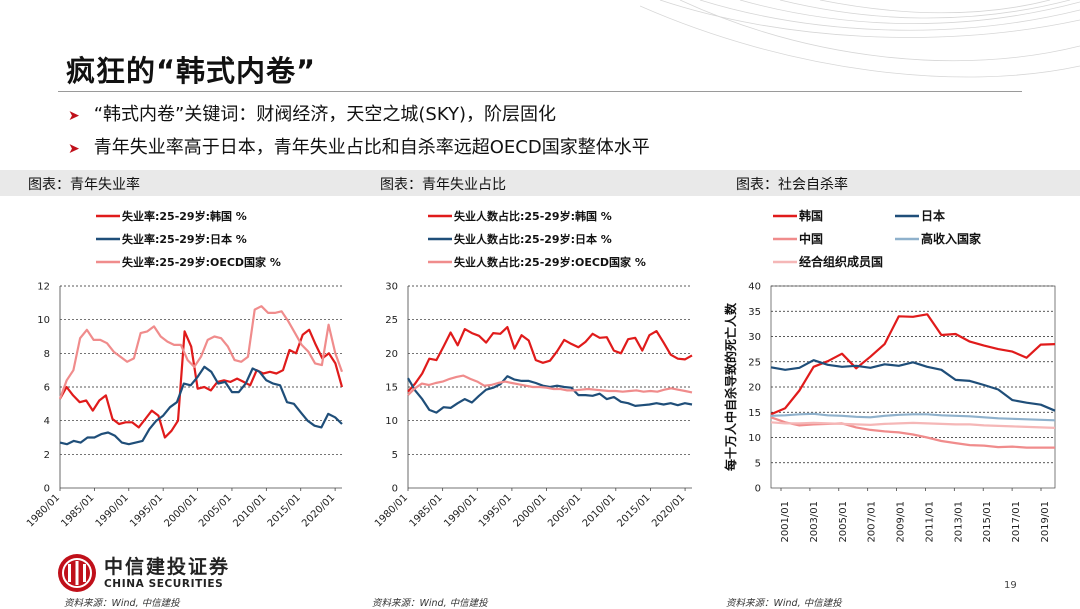 The height and width of the screenshot is (609, 1080). I want to click on legend-label: 失业人数占比:25-29岁:日本 %, so click(533, 239).